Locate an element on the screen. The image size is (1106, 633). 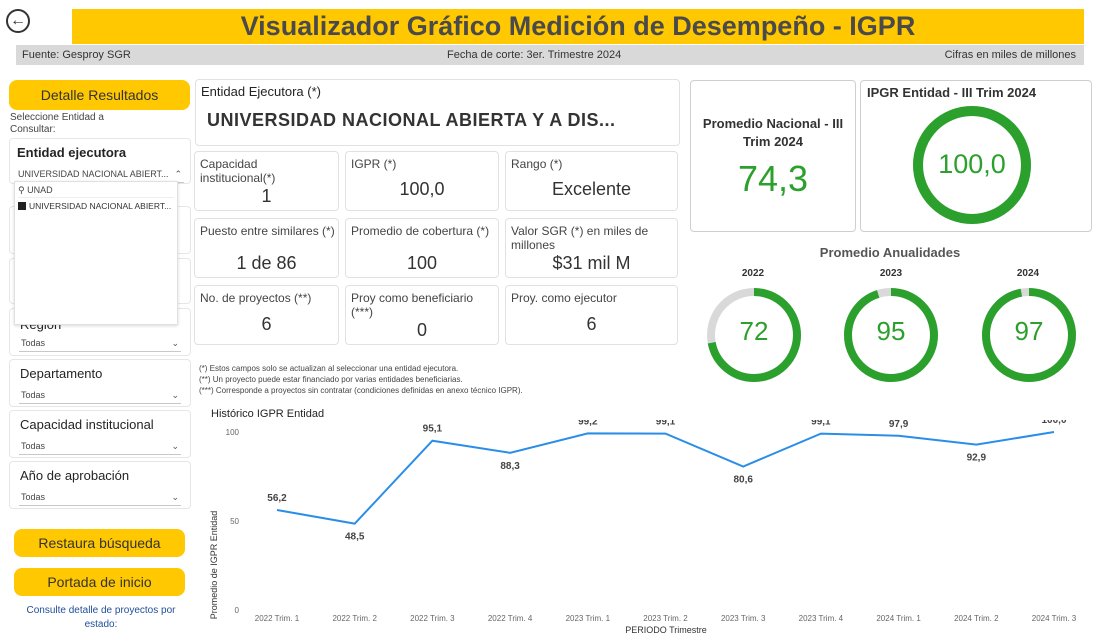
kpi-card: No. de proyectos (**) 6 is located at coordinates (266, 315).